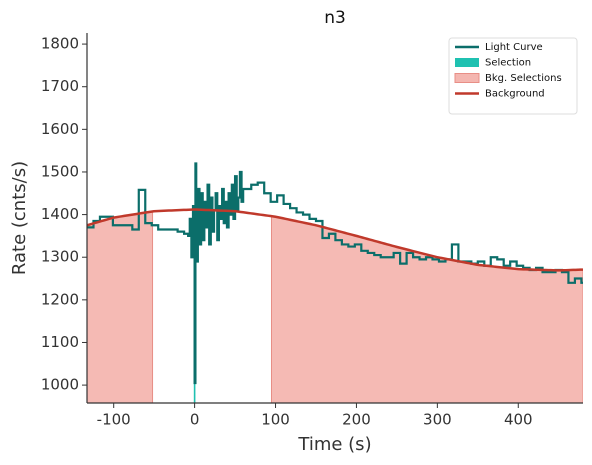 The height and width of the screenshot is (465, 592). I want to click on legend-label: Light Curve, so click(514, 47).